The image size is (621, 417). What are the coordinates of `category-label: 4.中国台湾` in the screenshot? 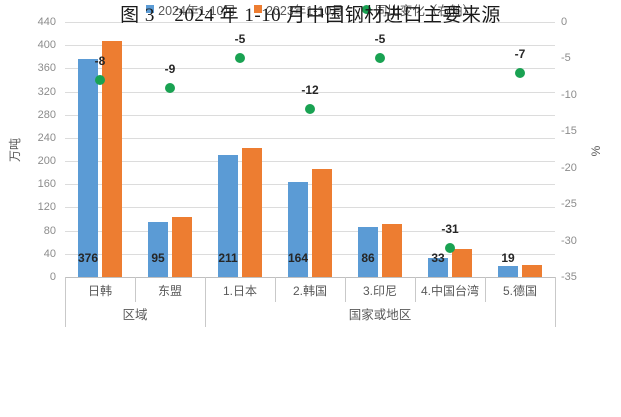 It's located at (449, 291).